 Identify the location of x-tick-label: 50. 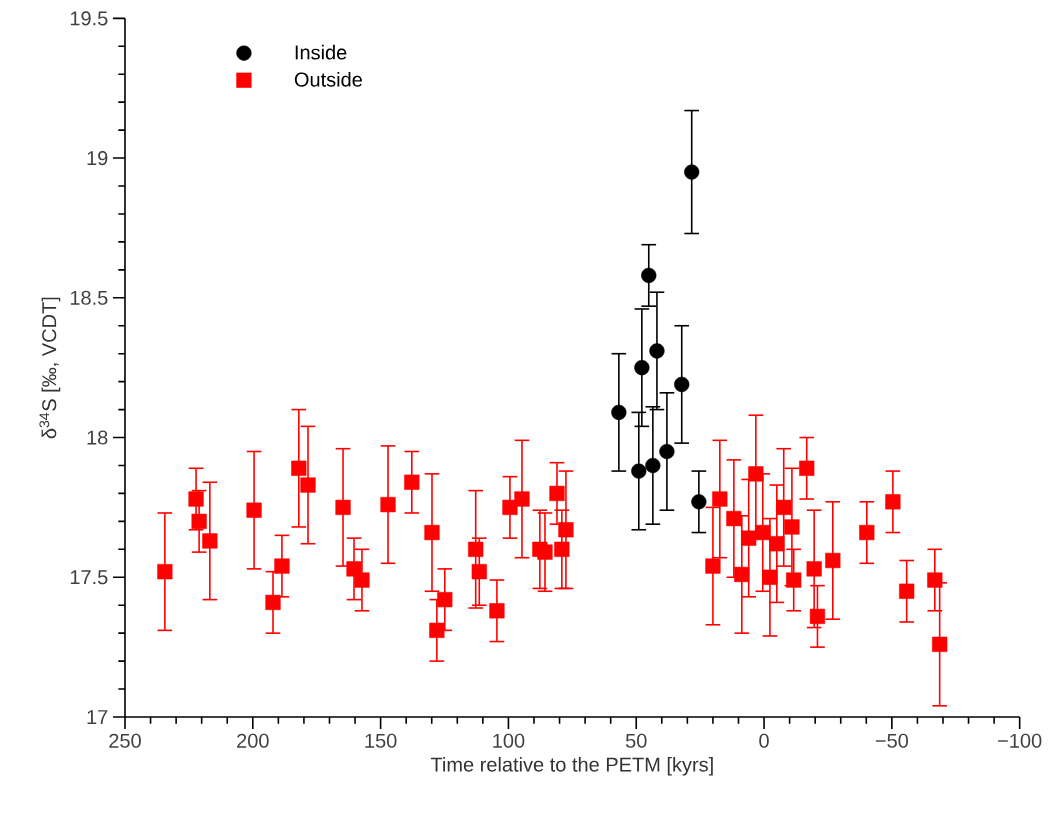
(636, 740).